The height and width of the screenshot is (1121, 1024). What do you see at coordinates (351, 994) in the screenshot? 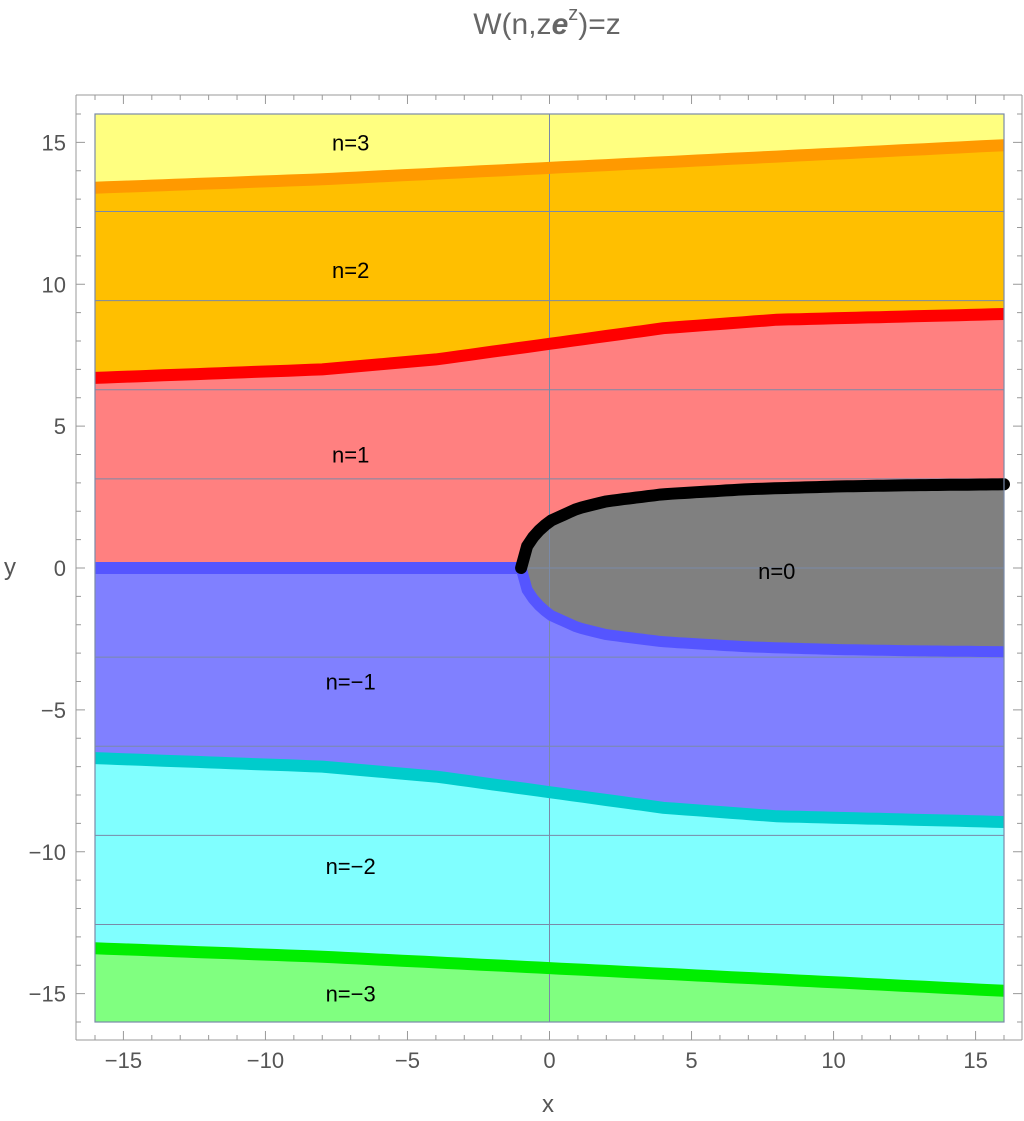
I see `region-label: n=−3` at bounding box center [351, 994].